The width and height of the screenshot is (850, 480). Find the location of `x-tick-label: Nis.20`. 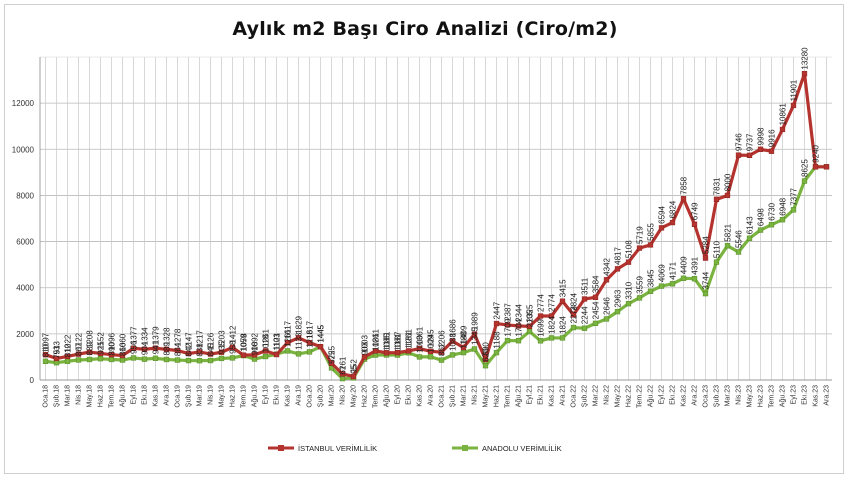

x-tick-label: Nis.20 is located at coordinates (343, 395).